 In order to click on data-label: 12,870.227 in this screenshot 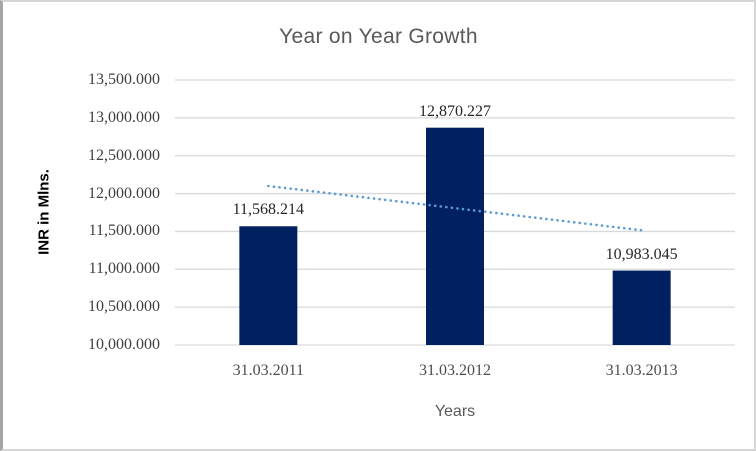, I will do `click(455, 111)`.